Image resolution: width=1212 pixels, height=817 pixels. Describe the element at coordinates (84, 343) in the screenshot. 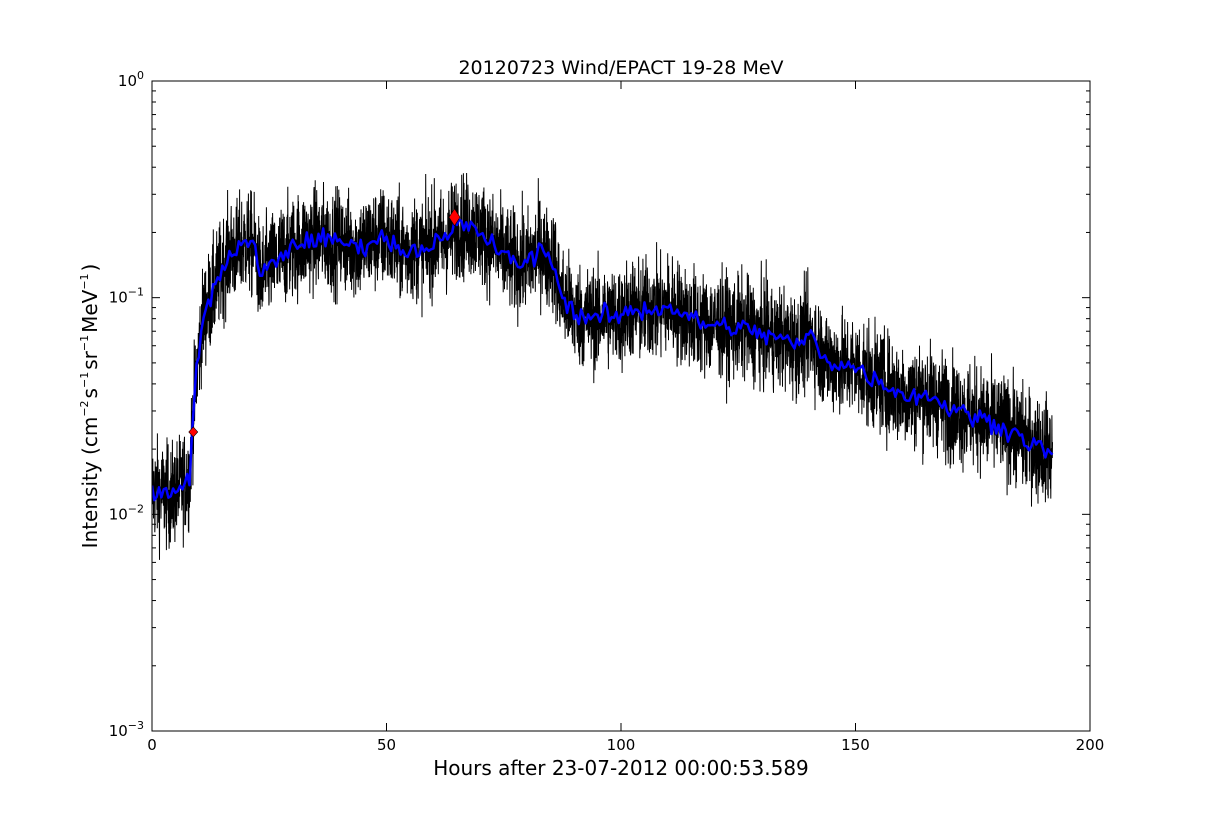

I see `y-label-sup-3: −1` at that location.